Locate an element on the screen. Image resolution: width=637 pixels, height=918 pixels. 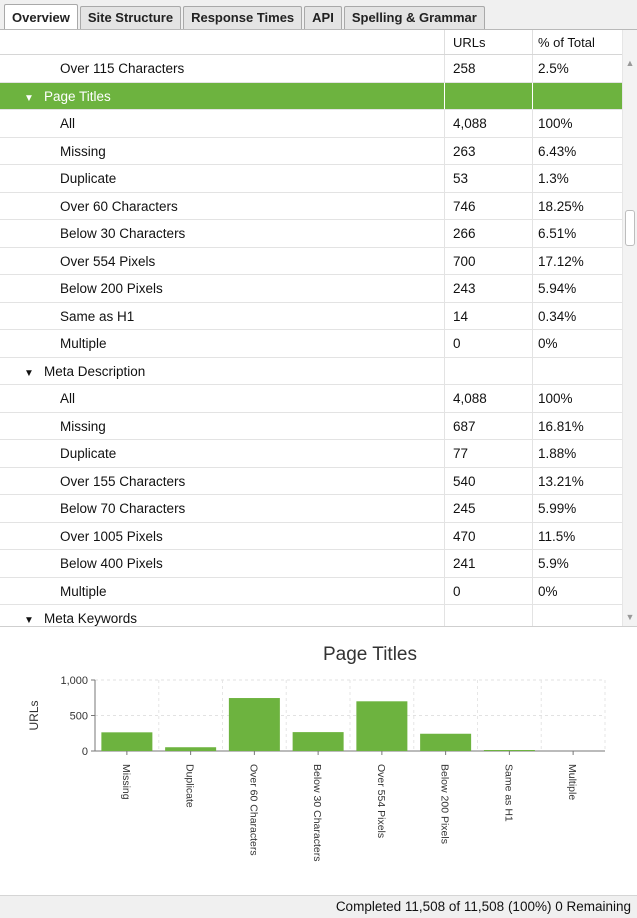
y-tick-label: 1,000 is located at coordinates (74, 681).